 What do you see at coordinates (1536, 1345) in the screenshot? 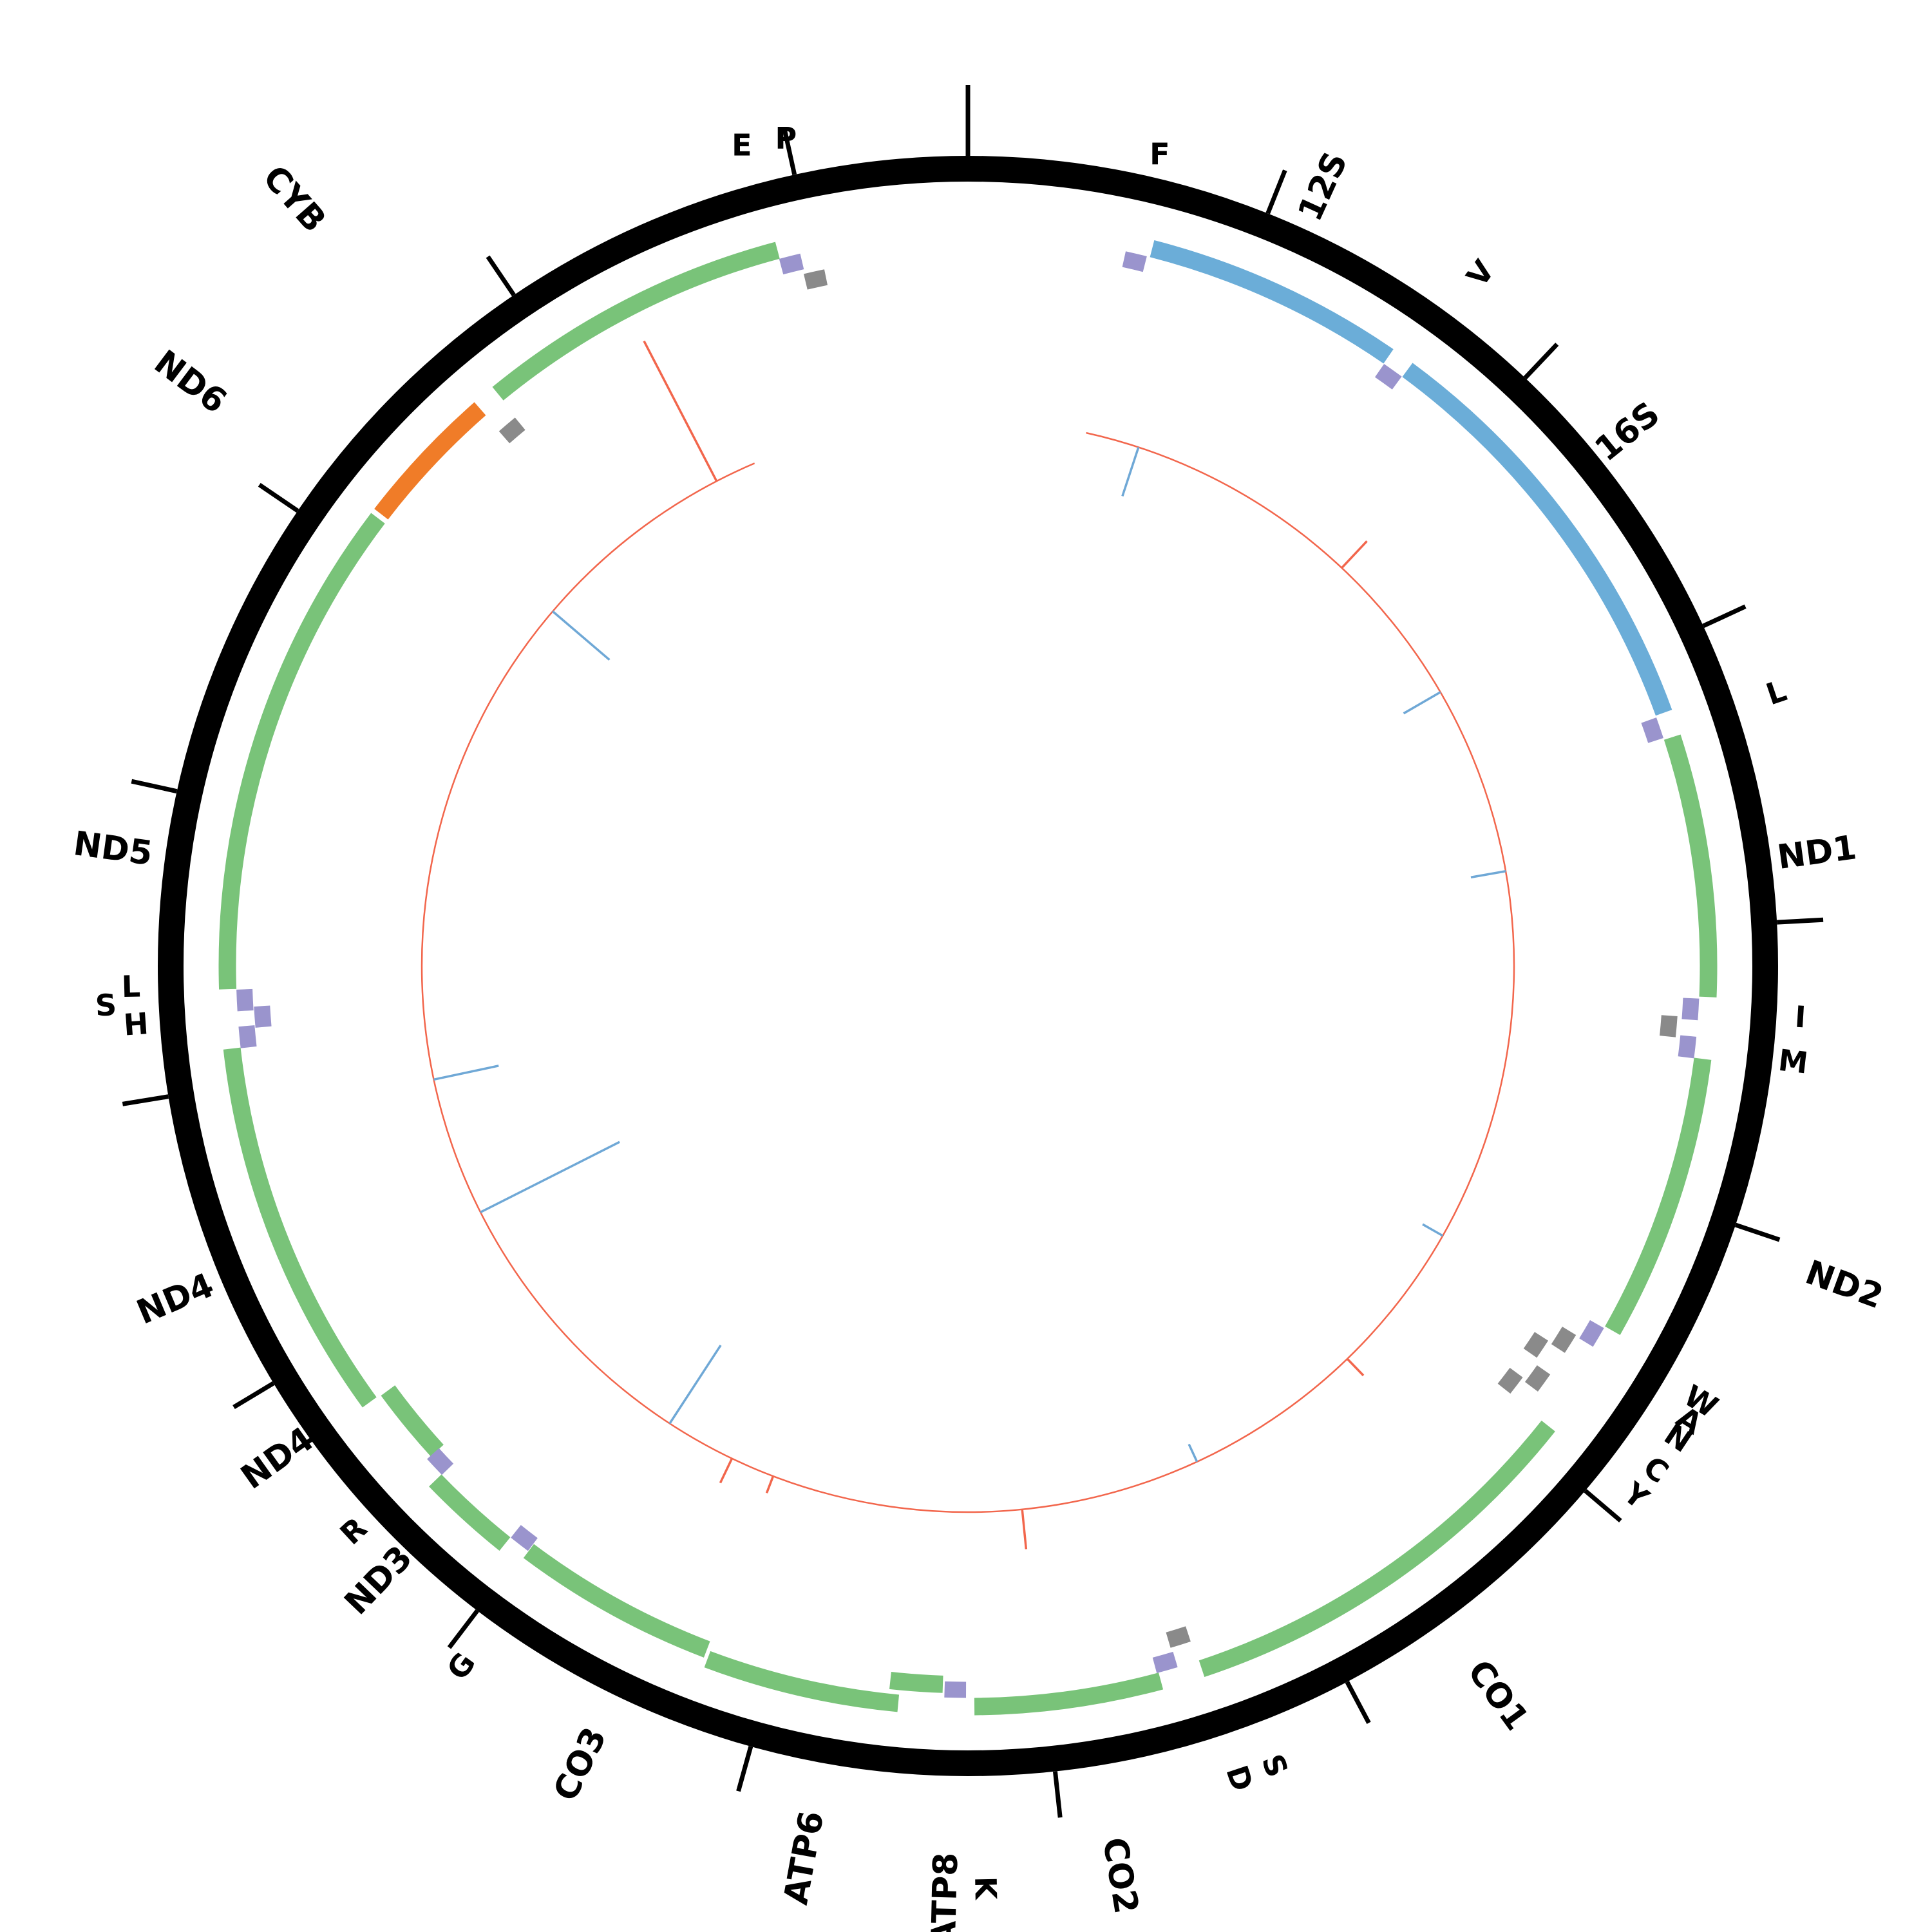
I see `trna-mark-N` at bounding box center [1536, 1345].